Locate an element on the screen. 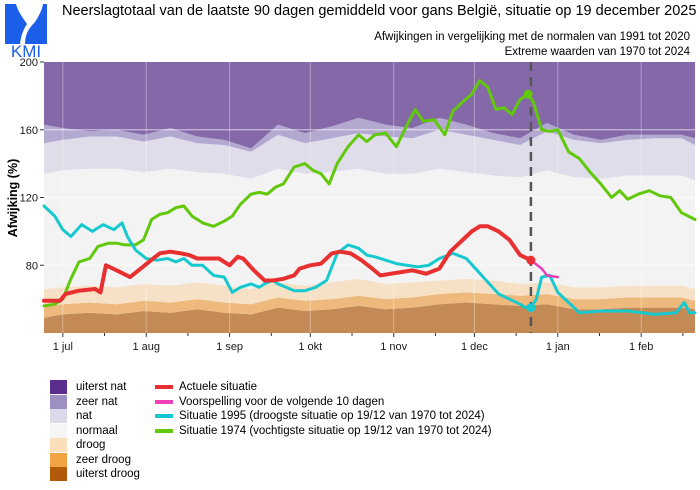  legend-label: nat is located at coordinates (84, 416).